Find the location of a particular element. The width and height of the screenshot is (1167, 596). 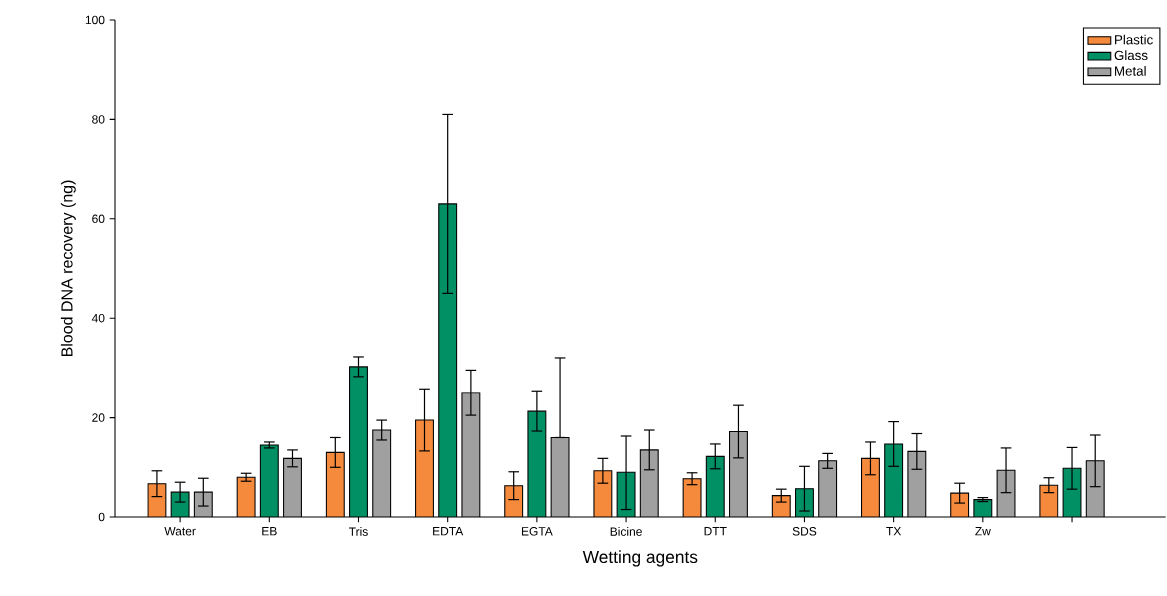

x-tick-label: Bicine is located at coordinates (626, 531).